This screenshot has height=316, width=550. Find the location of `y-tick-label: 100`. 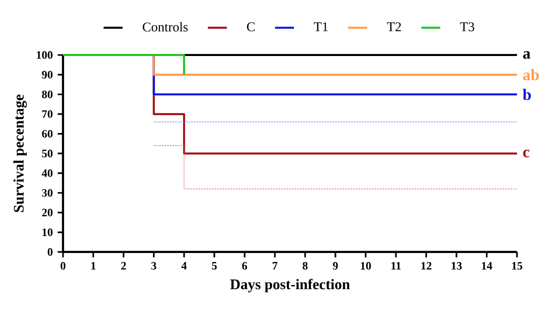

y-tick-label: 100 is located at coordinates (44, 55).